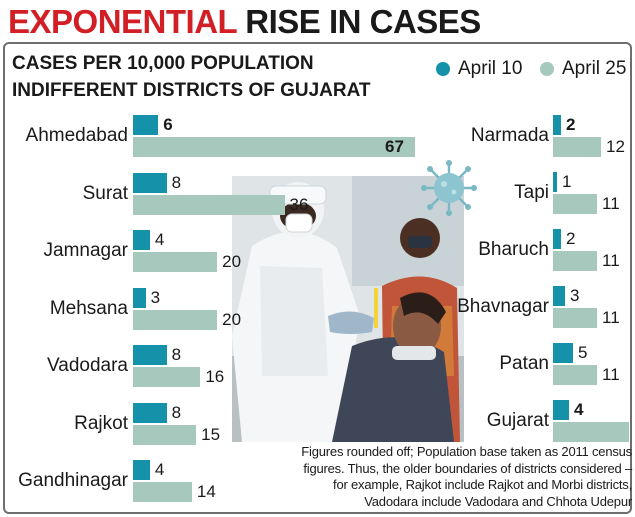  I want to click on value-label-ahmedabad-april-10: 6, so click(168, 124).